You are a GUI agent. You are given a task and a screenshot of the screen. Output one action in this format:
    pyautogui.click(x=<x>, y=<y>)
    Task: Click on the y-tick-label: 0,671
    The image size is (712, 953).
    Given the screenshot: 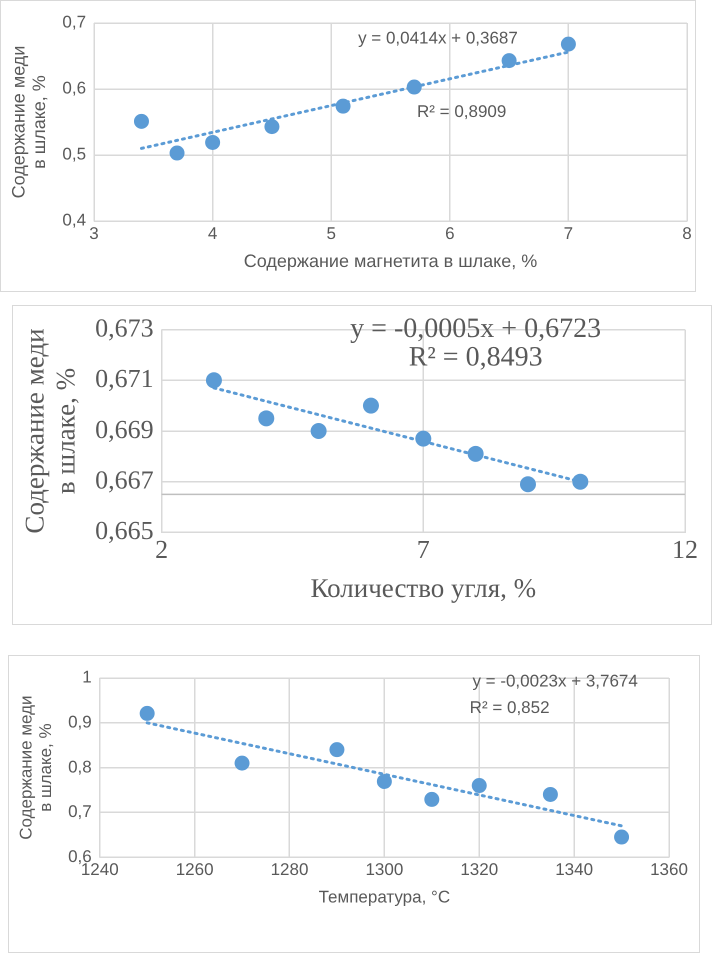 What is the action you would take?
    pyautogui.click(x=124, y=379)
    